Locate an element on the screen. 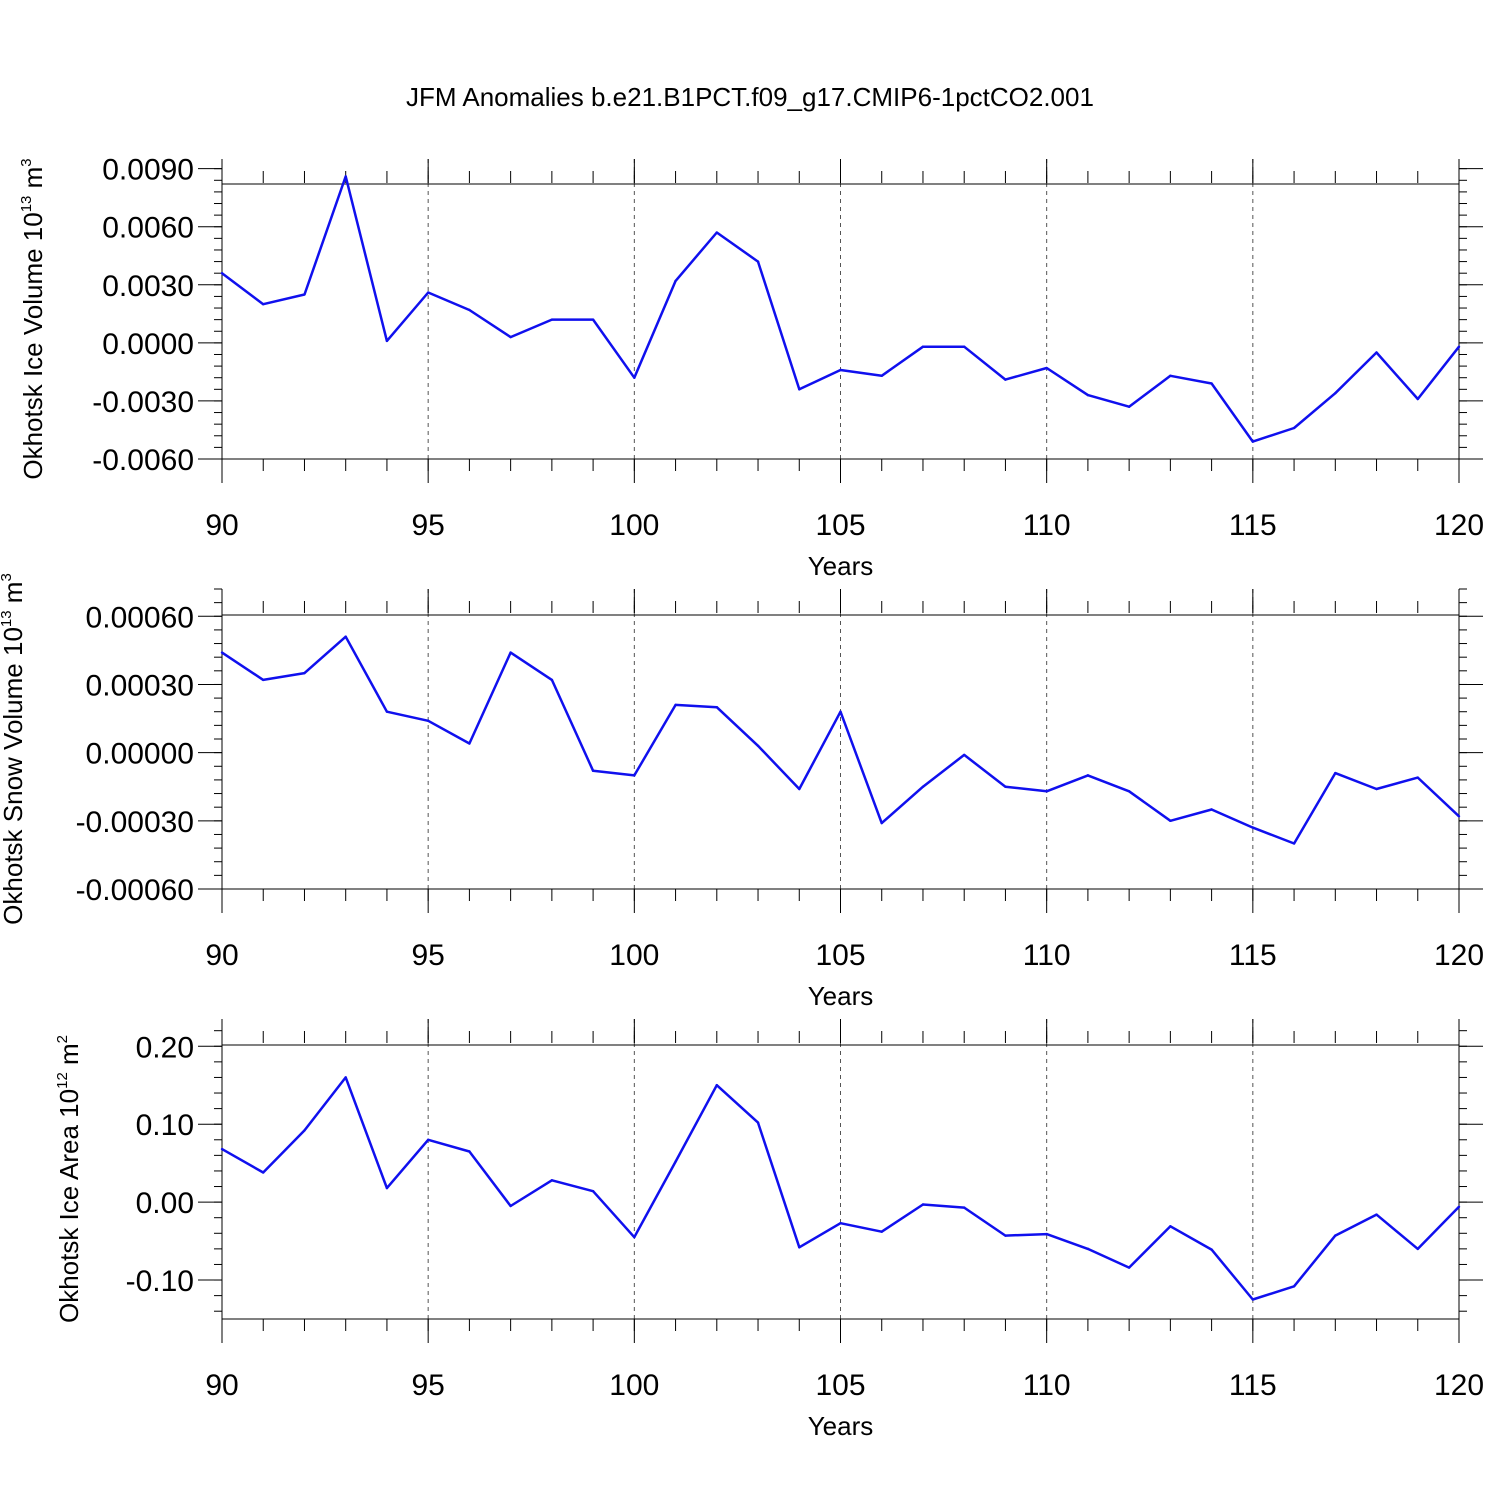 The height and width of the screenshot is (1500, 1500). y-tick-label: 0.20 is located at coordinates (165, 1047).